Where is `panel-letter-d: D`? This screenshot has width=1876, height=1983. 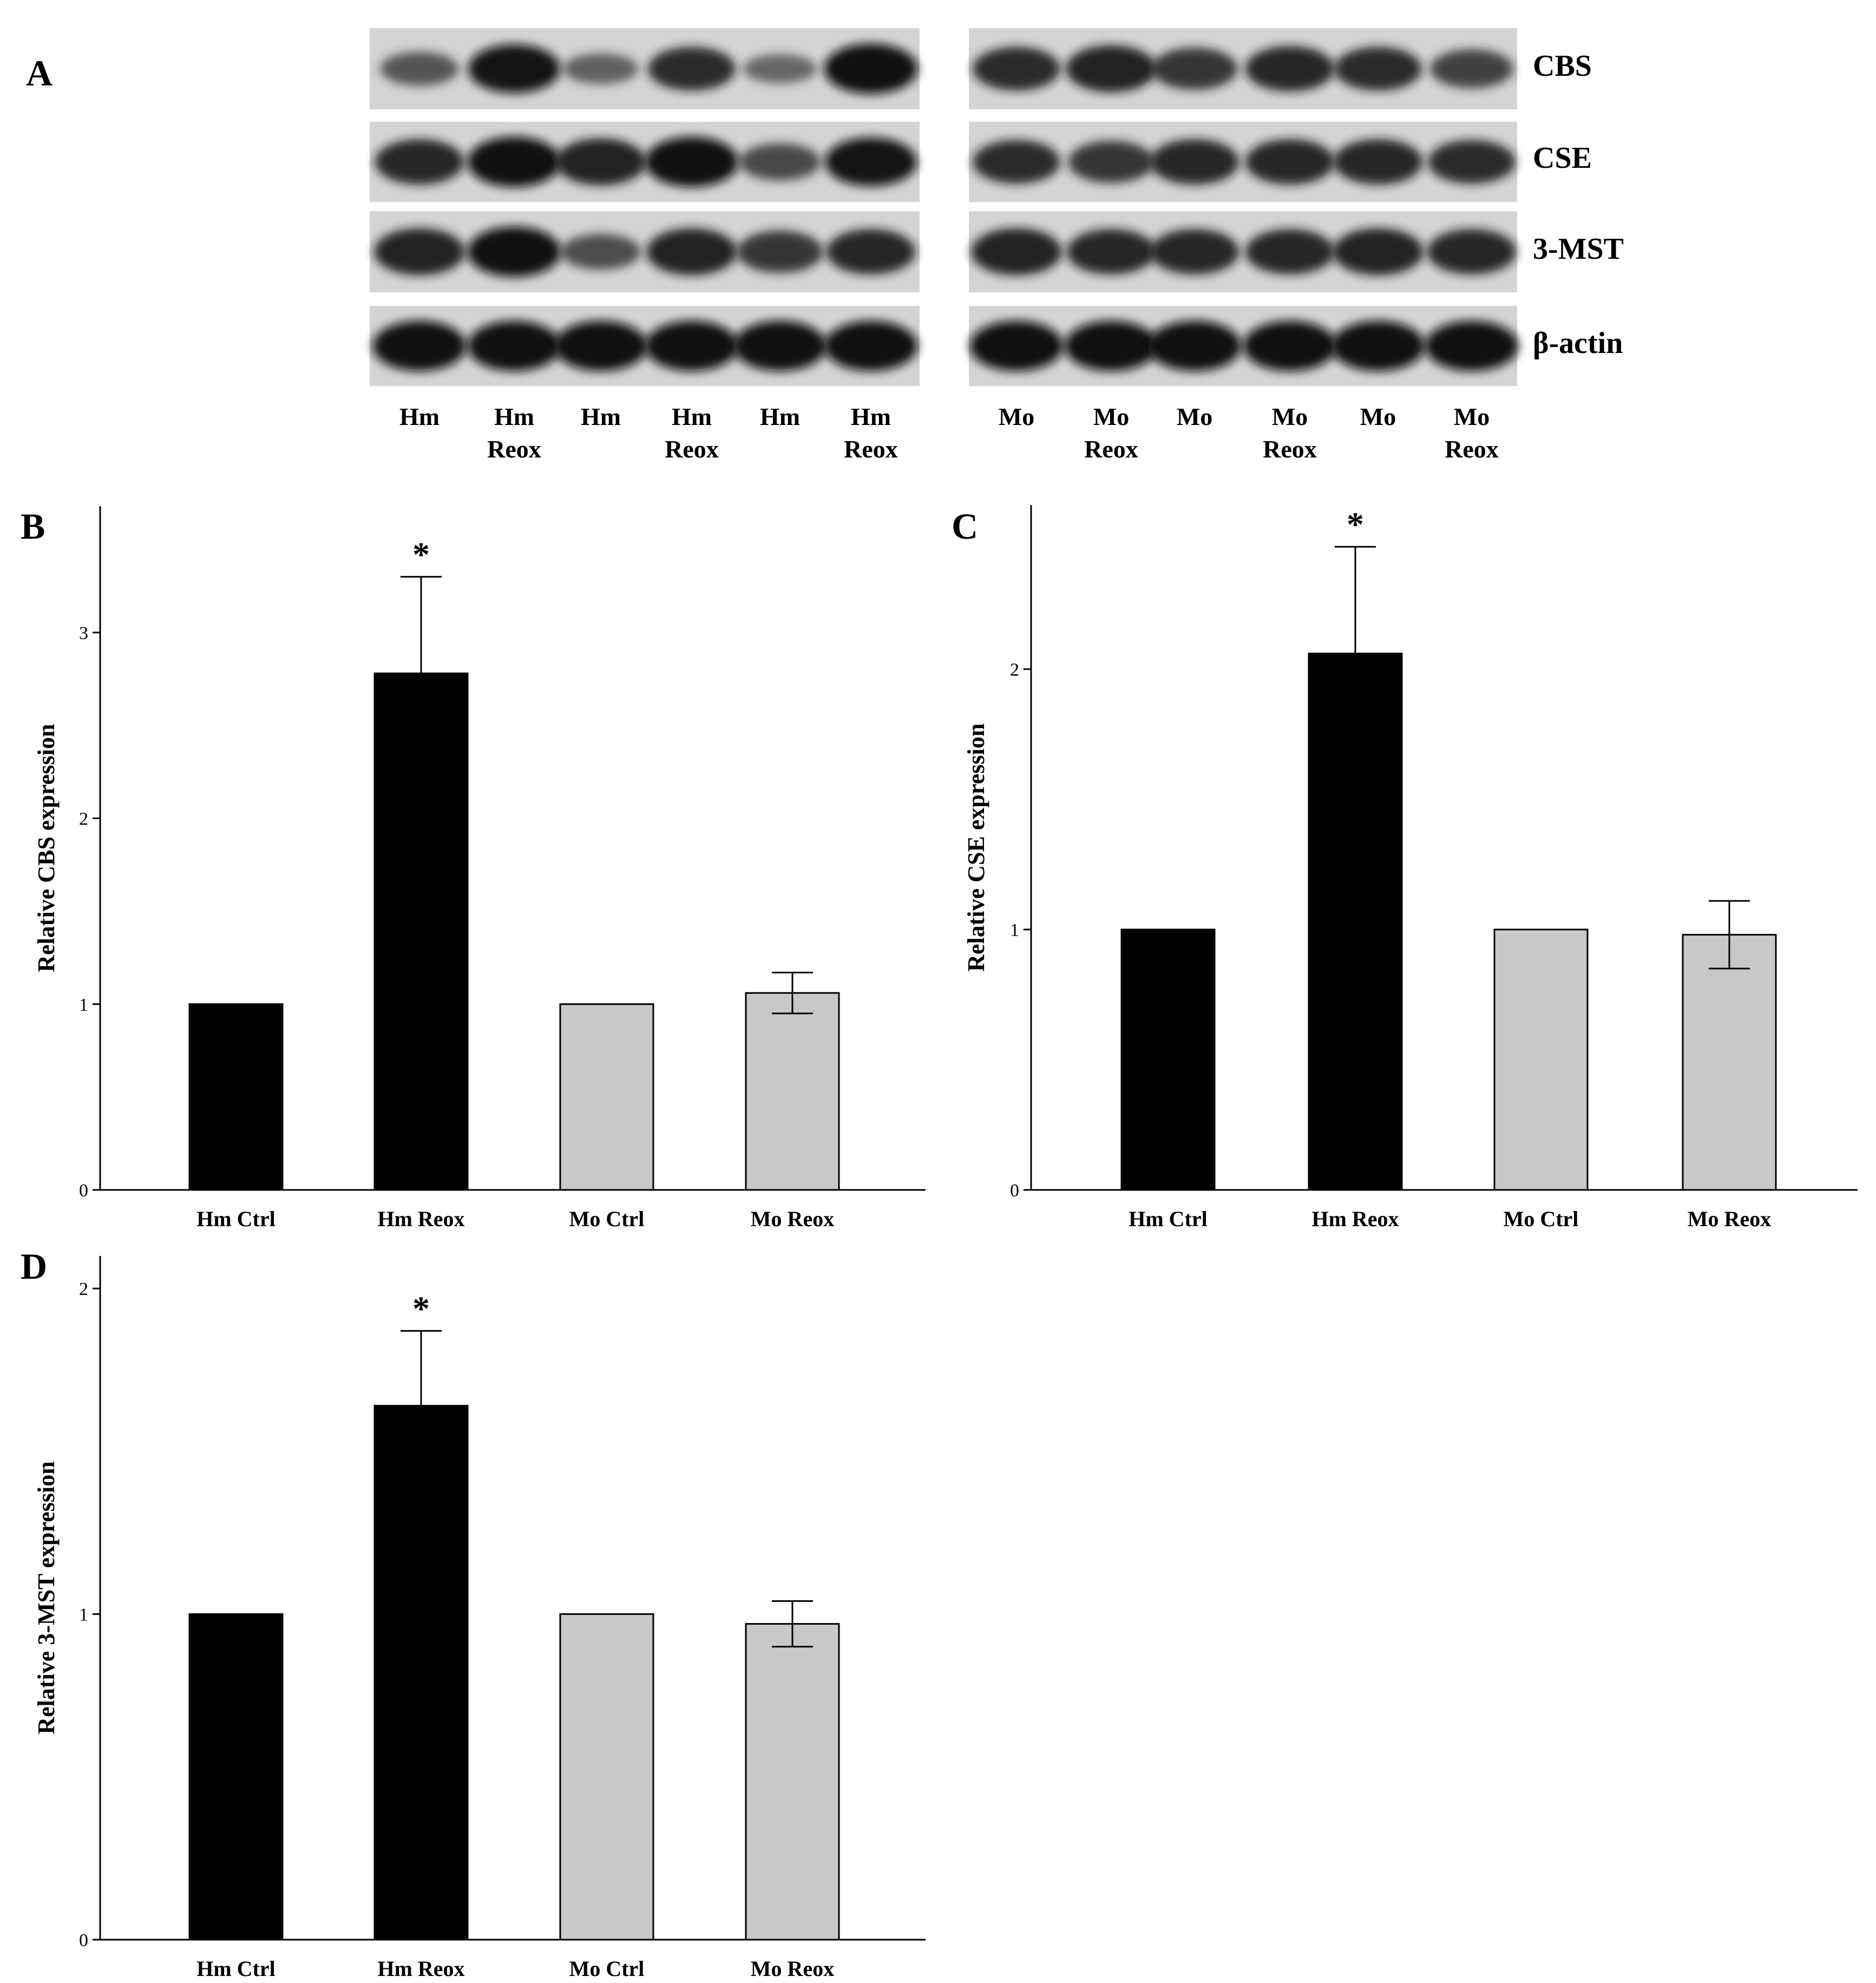 panel-letter-d: D is located at coordinates (34, 1266).